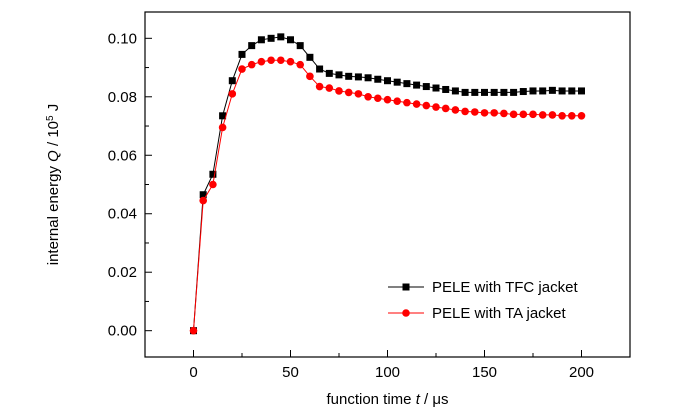 This screenshot has height=415, width=700. Describe the element at coordinates (499, 313) in the screenshot. I see `legend-label-ta: PELE with TA jacket` at that location.